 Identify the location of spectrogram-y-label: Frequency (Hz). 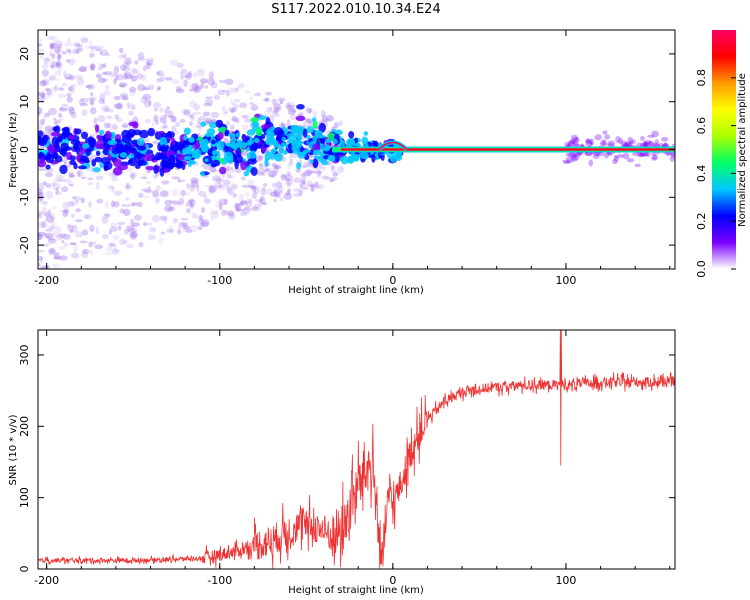
(13, 150).